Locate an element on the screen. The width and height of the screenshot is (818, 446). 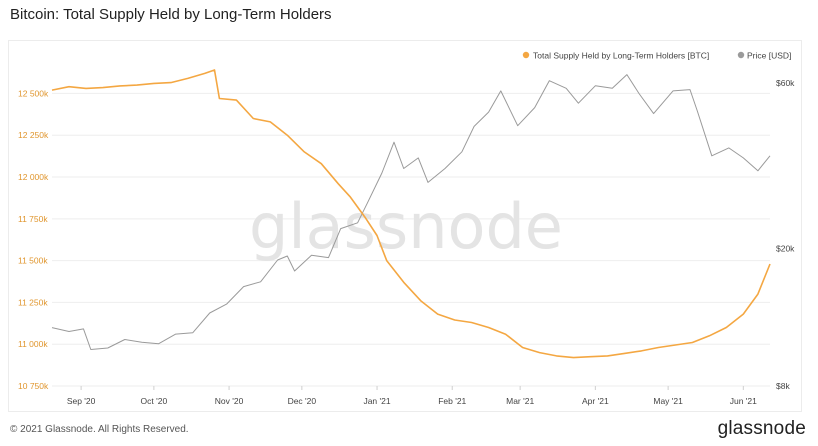
x-axis-tick-label: Jun '21 is located at coordinates (743, 401).